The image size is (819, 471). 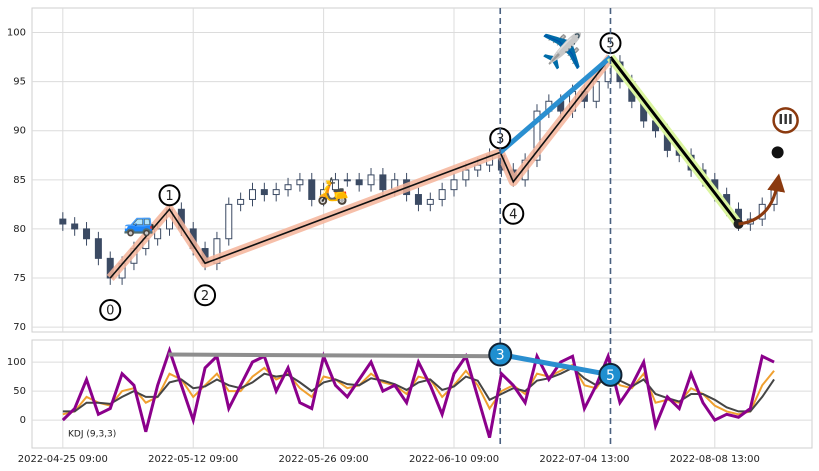 What do you see at coordinates (19, 327) in the screenshot?
I see `y-tick-label: 70` at bounding box center [19, 327].